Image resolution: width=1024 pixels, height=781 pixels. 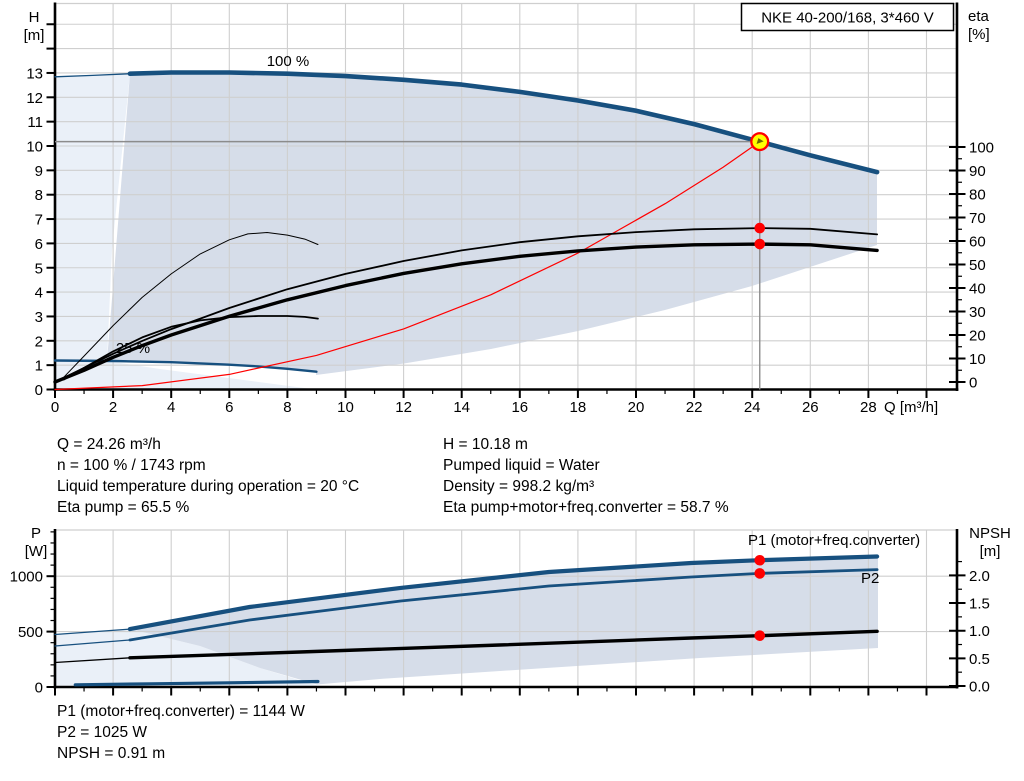 I want to click on speed-label-25: 25 %, so click(x=133, y=348).